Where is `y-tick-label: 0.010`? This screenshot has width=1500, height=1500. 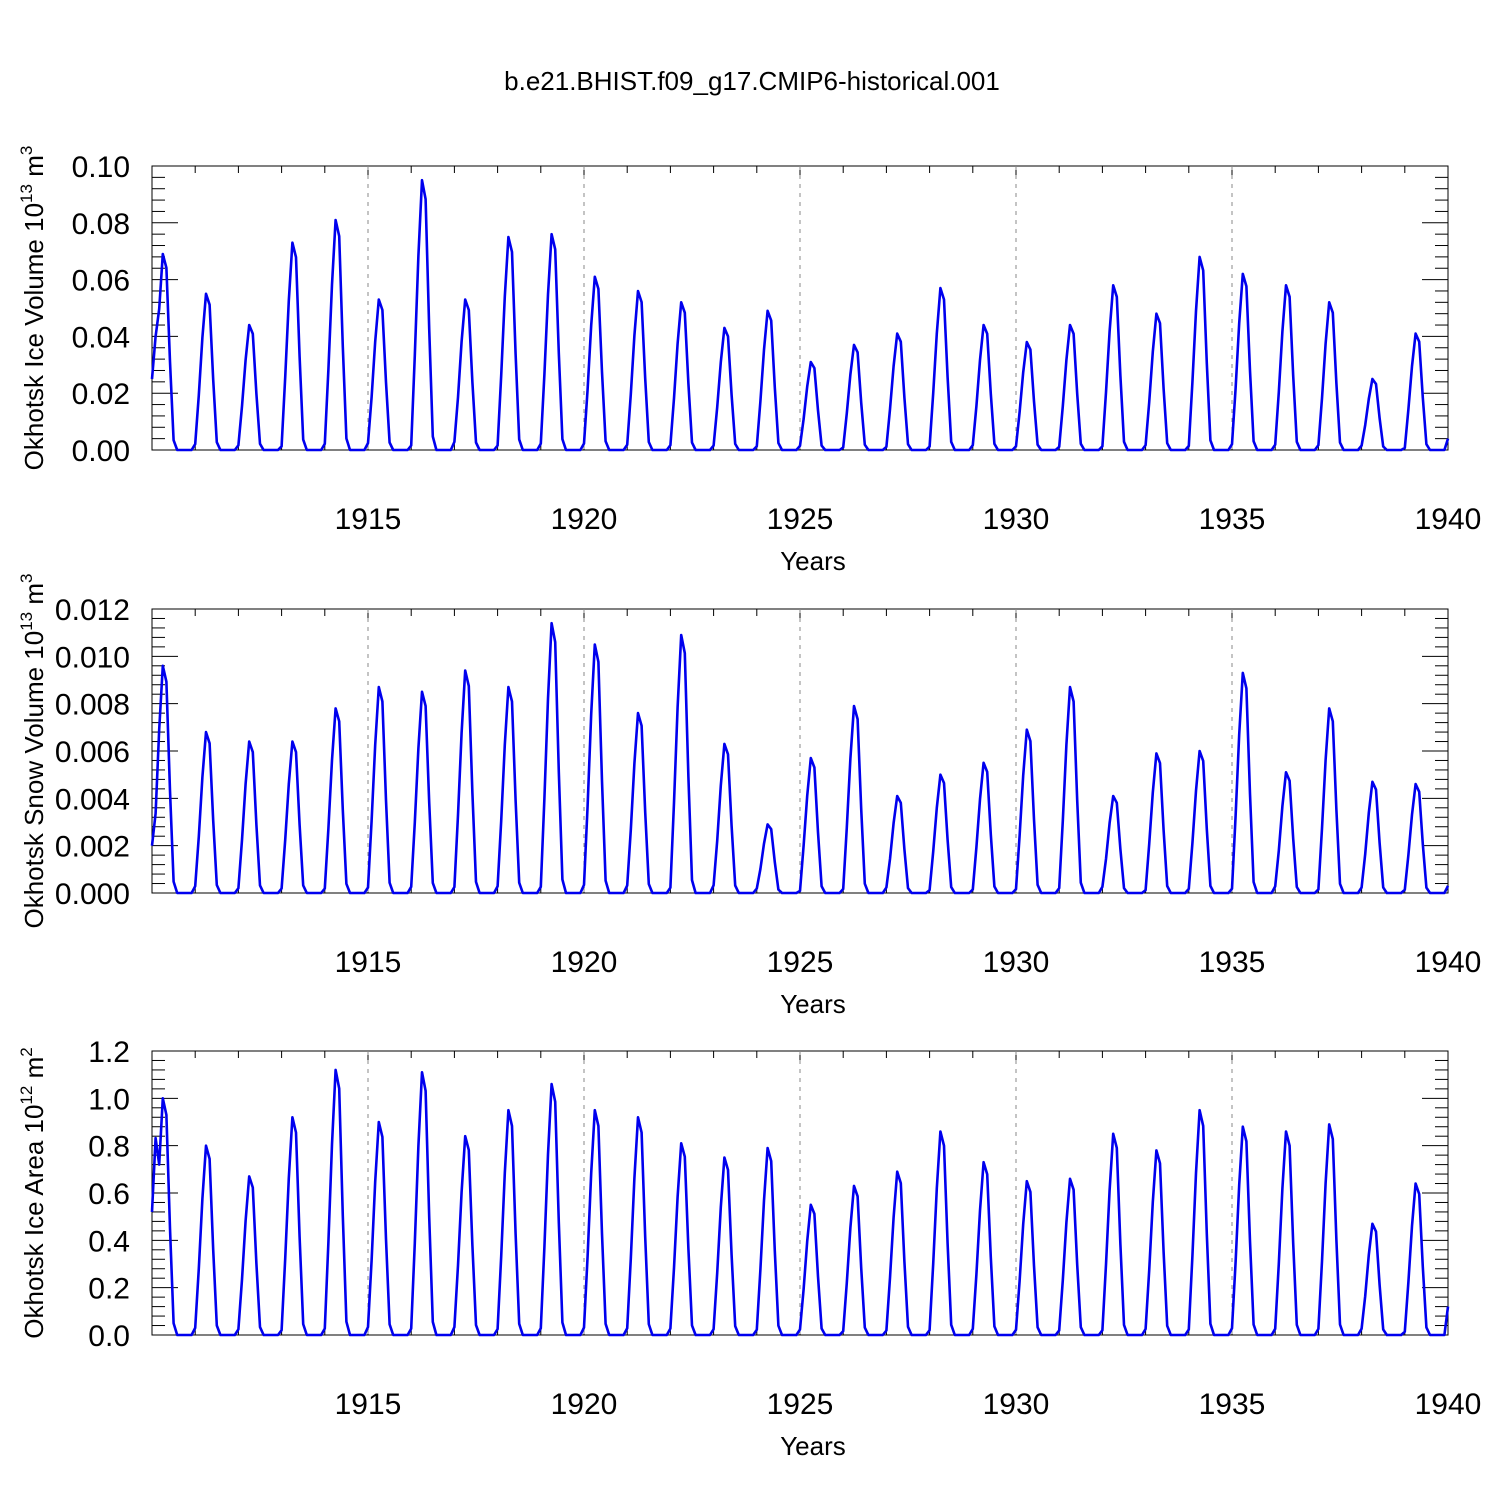 y-tick-label: 0.010 is located at coordinates (92, 657).